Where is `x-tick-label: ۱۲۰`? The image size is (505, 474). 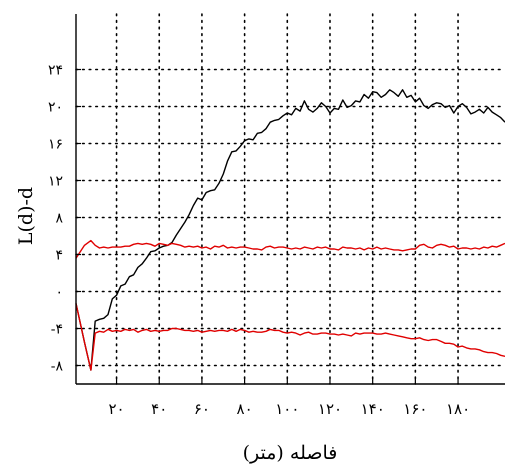 x-tick-label: ۱۲۰ is located at coordinates (330, 409).